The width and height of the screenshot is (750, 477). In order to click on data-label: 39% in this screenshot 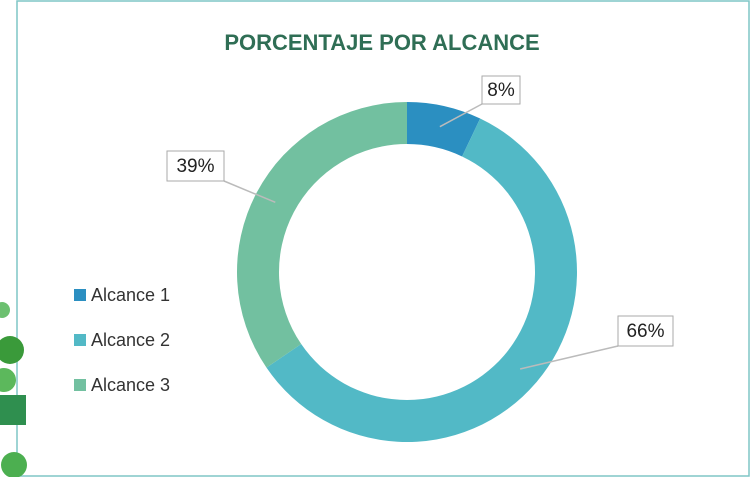, I will do `click(195, 166)`.